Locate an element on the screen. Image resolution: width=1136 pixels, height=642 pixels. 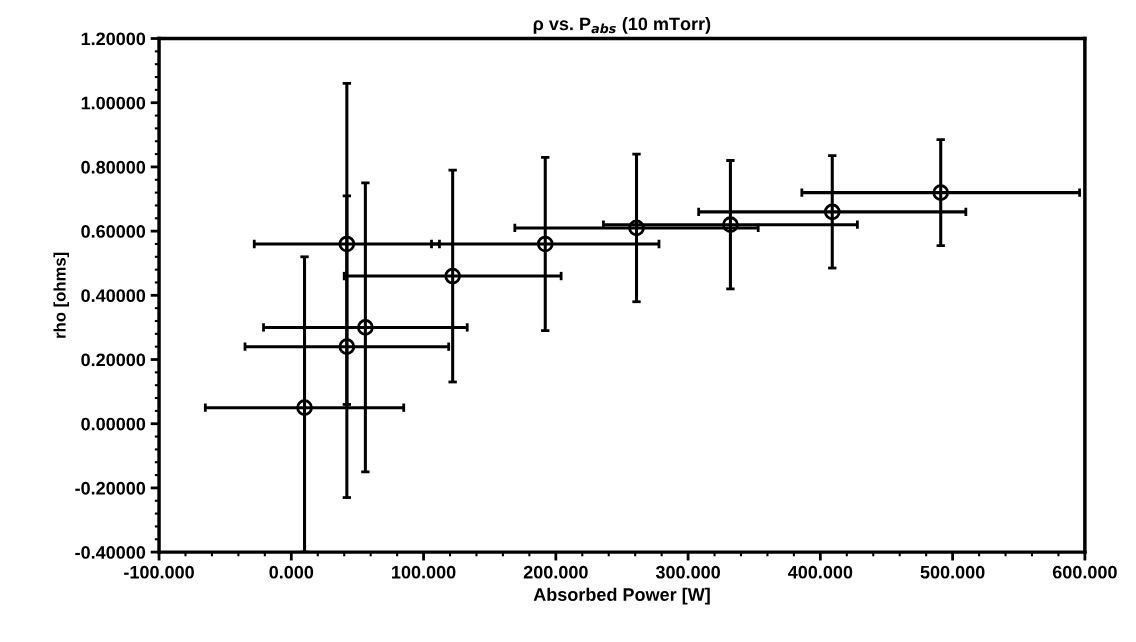
y-tick-label: -0.40000 is located at coordinates (110, 552).